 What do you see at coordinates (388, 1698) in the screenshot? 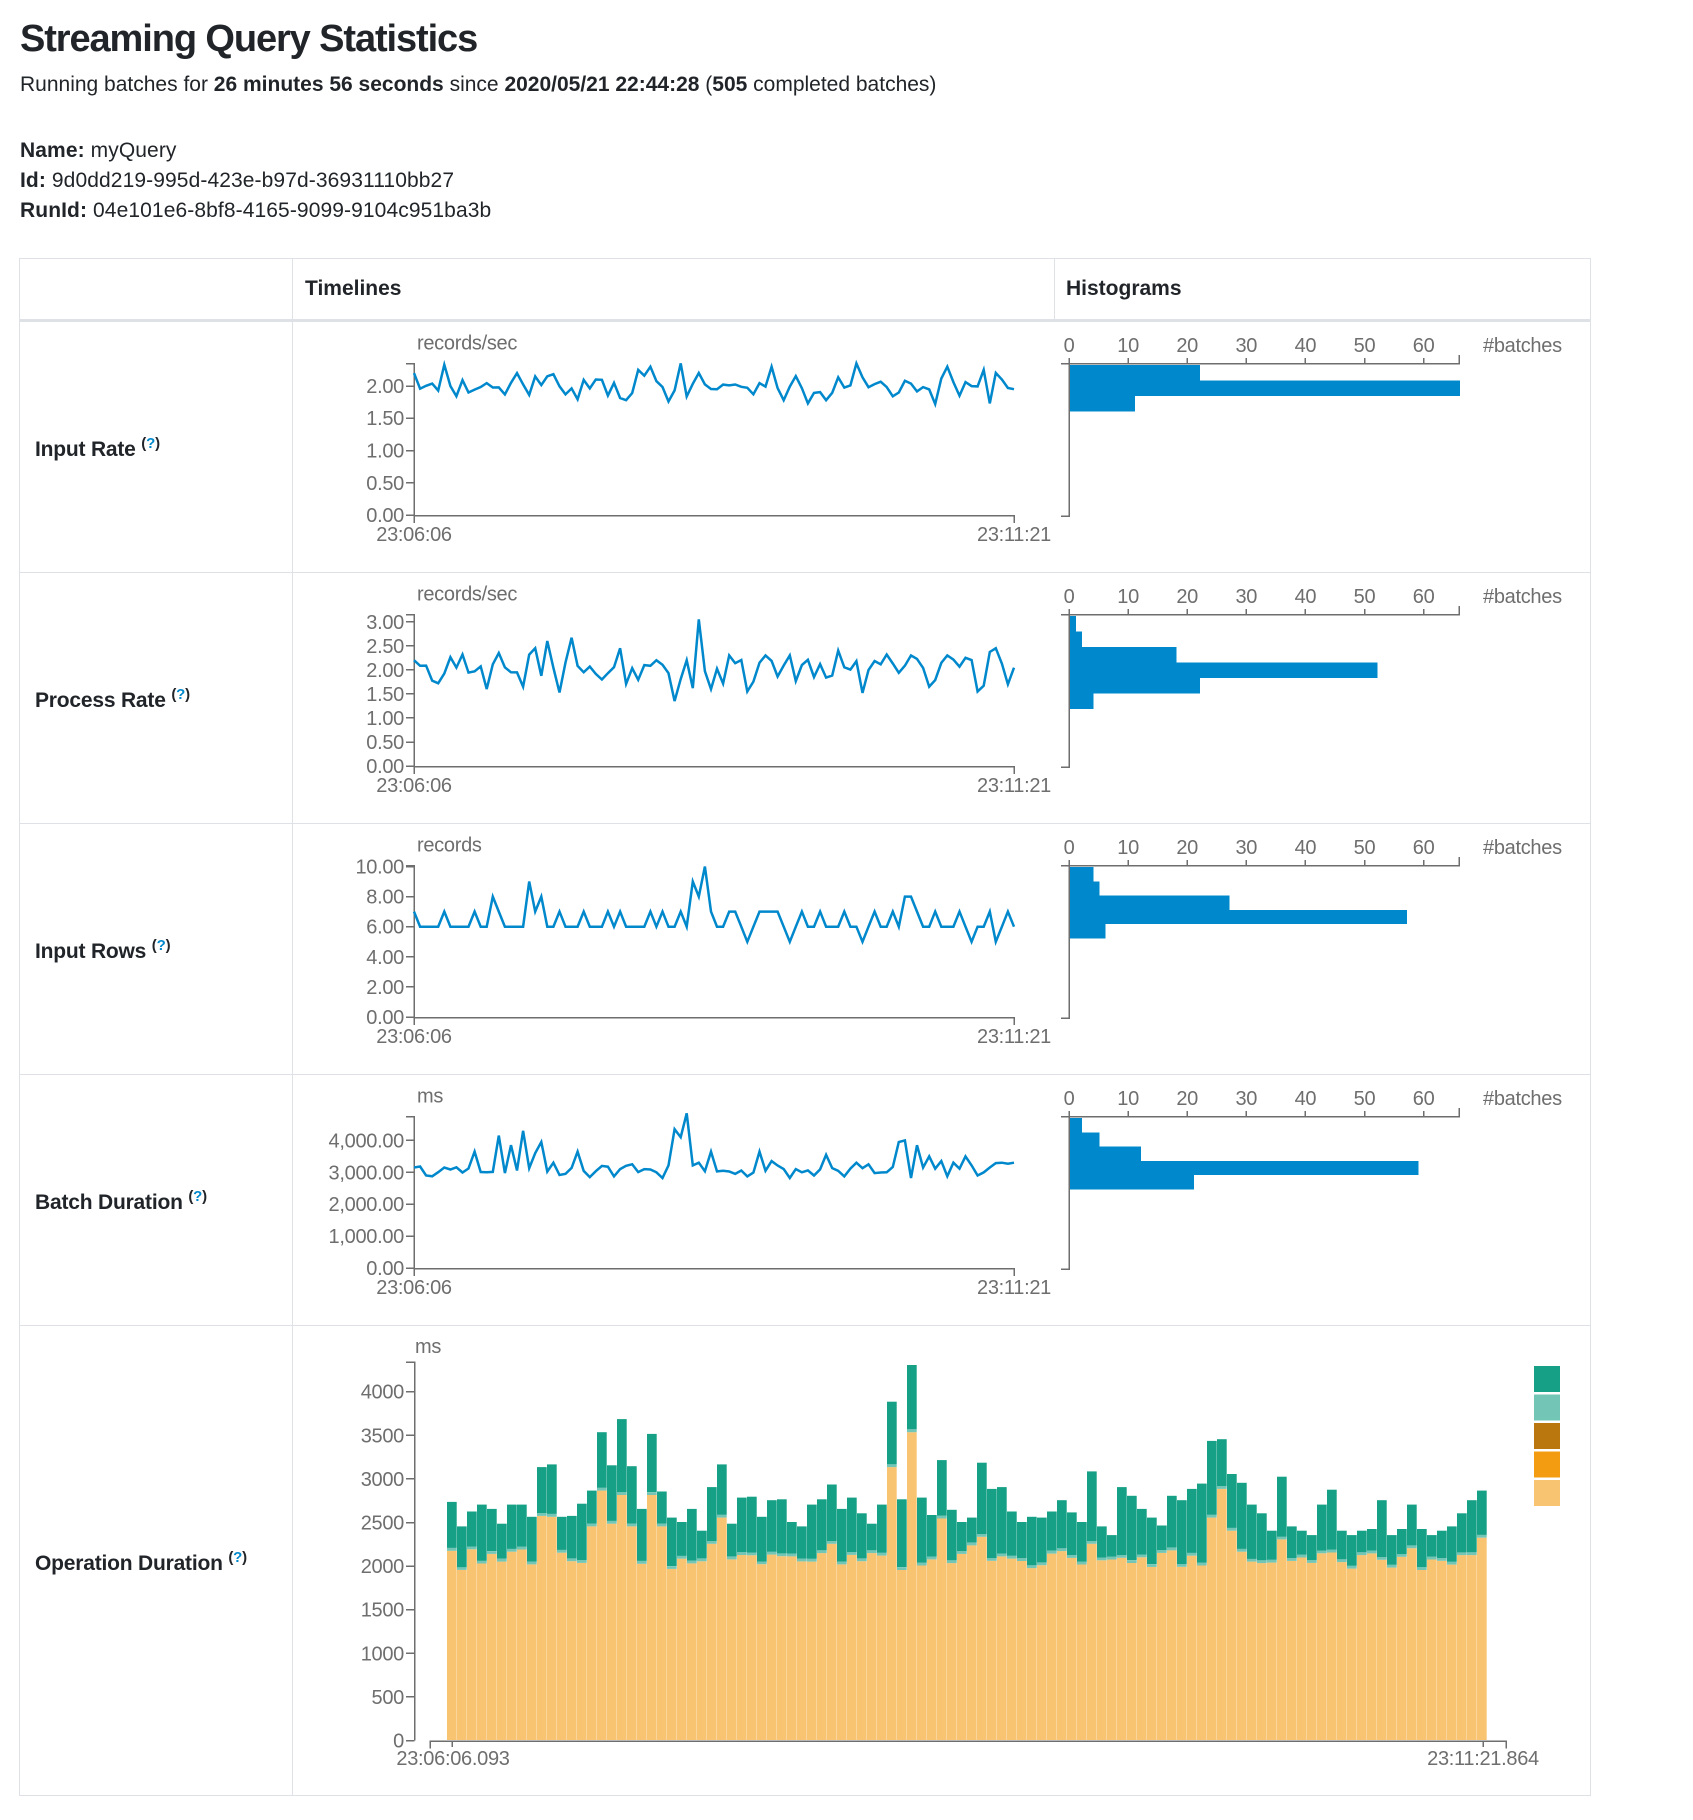
I see `svg-text: 500` at bounding box center [388, 1698].